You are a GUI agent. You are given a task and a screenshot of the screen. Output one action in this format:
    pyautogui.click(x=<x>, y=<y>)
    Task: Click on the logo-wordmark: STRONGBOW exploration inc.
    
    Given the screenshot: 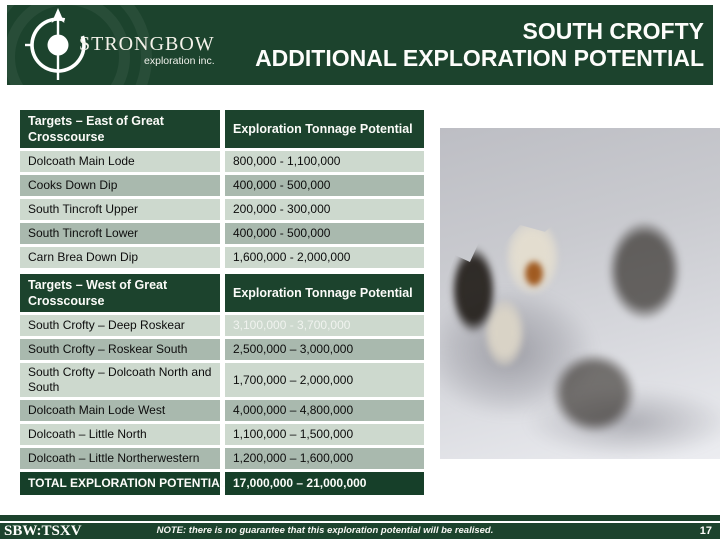 What is the action you would take?
    pyautogui.click(x=147, y=50)
    